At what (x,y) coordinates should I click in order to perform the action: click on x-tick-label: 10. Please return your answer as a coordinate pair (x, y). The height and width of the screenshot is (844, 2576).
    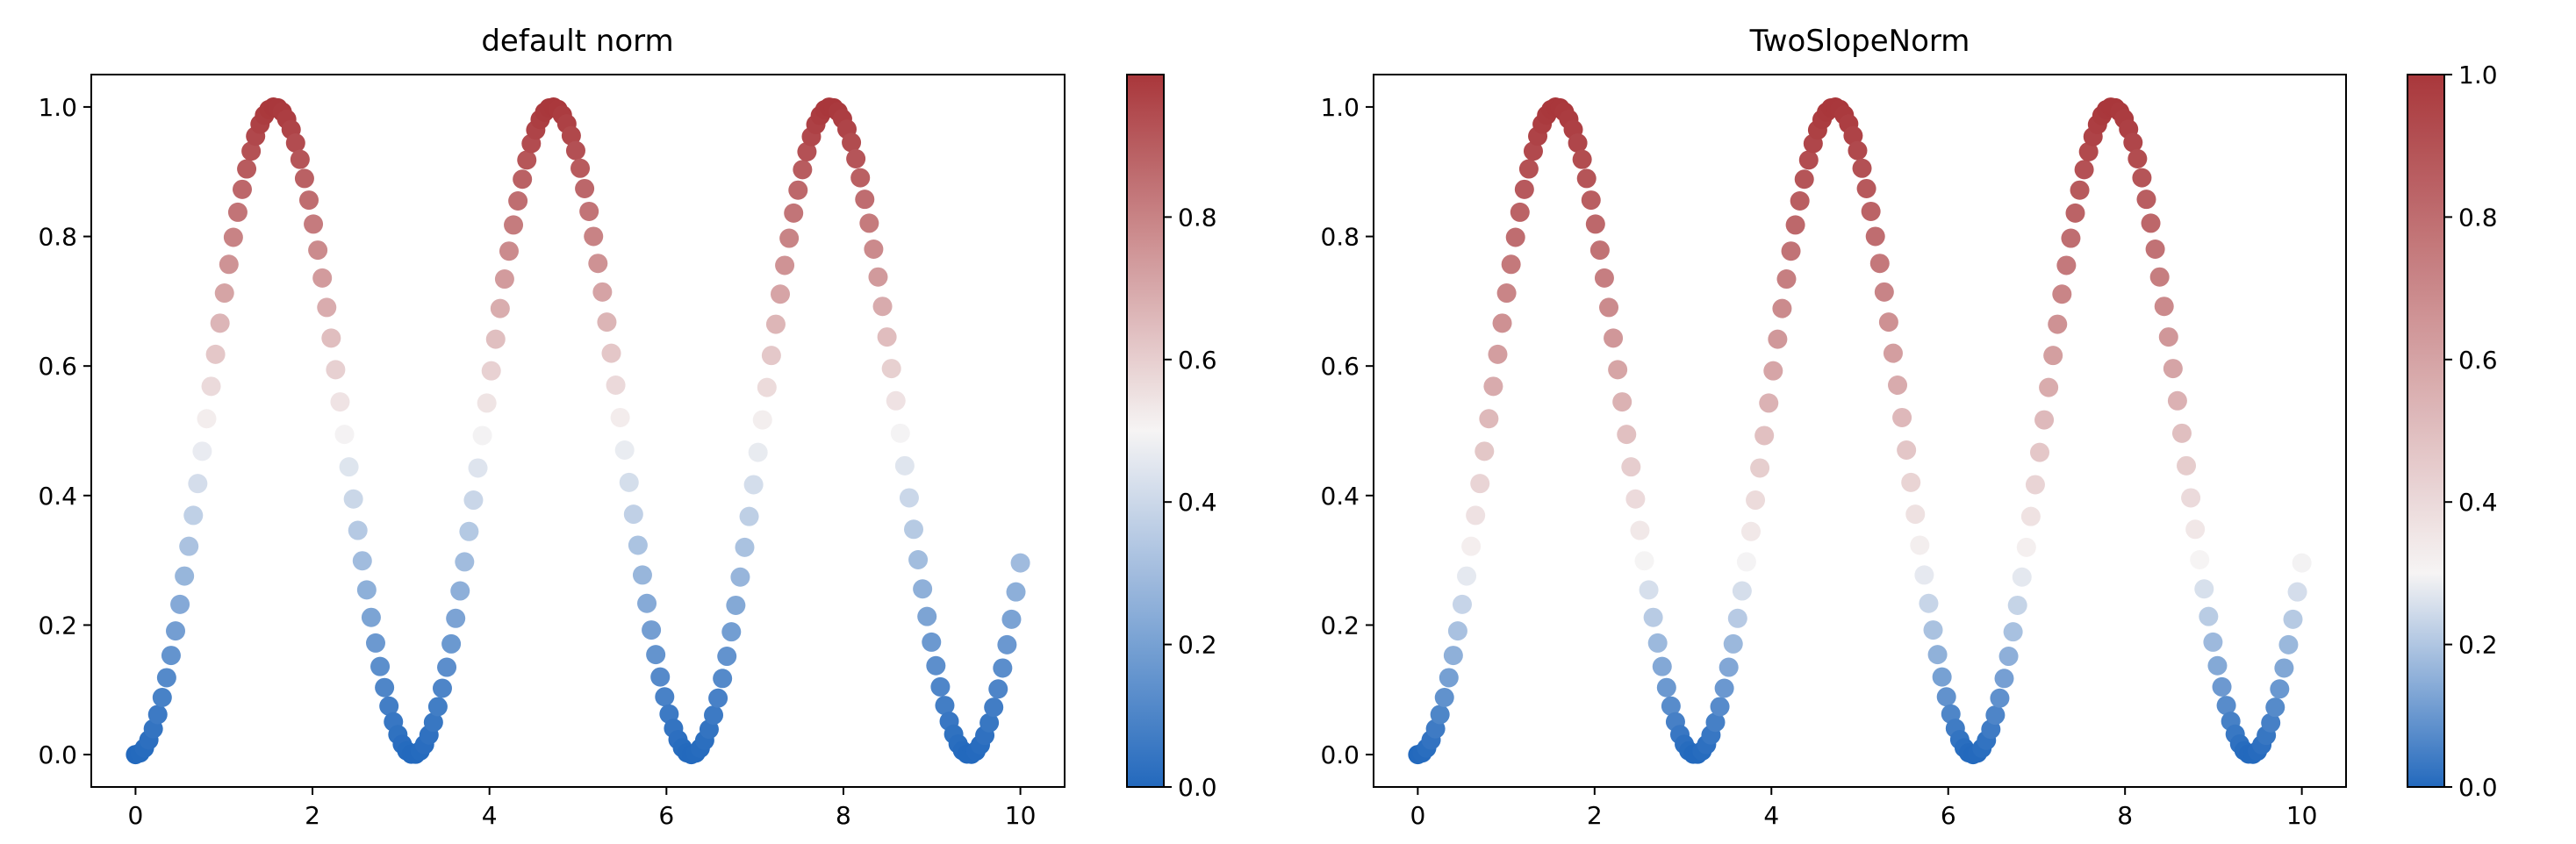
    Looking at the image, I should click on (2302, 816).